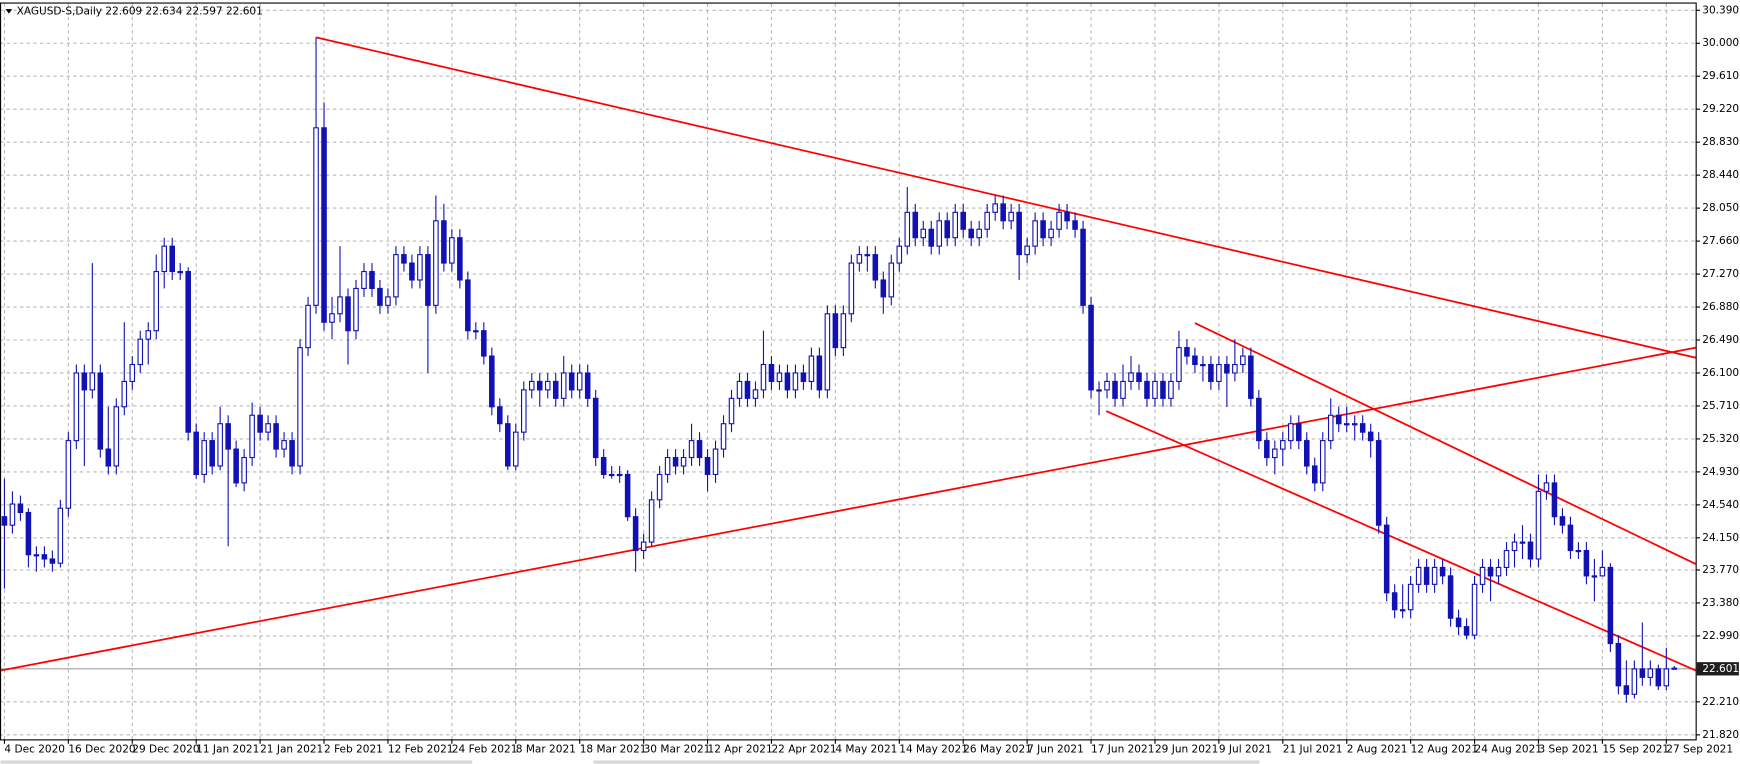 Image resolution: width=1740 pixels, height=764 pixels. Describe the element at coordinates (1720, 274) in the screenshot. I see `y-tick-label: 27.270` at that location.